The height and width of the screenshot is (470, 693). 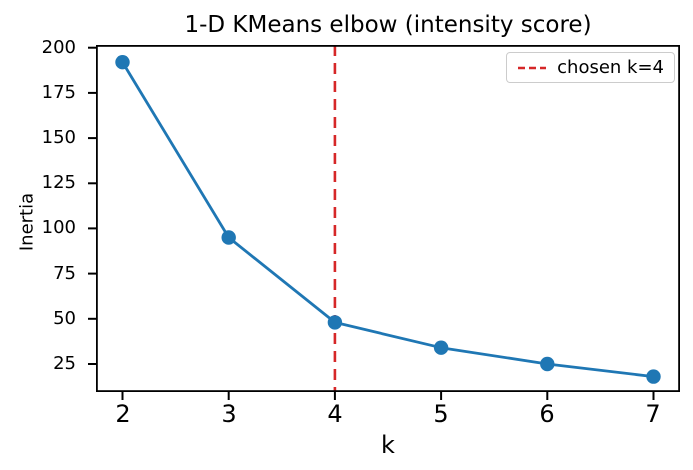 What do you see at coordinates (58, 182) in the screenshot?
I see `y-tick-label: 125` at bounding box center [58, 182].